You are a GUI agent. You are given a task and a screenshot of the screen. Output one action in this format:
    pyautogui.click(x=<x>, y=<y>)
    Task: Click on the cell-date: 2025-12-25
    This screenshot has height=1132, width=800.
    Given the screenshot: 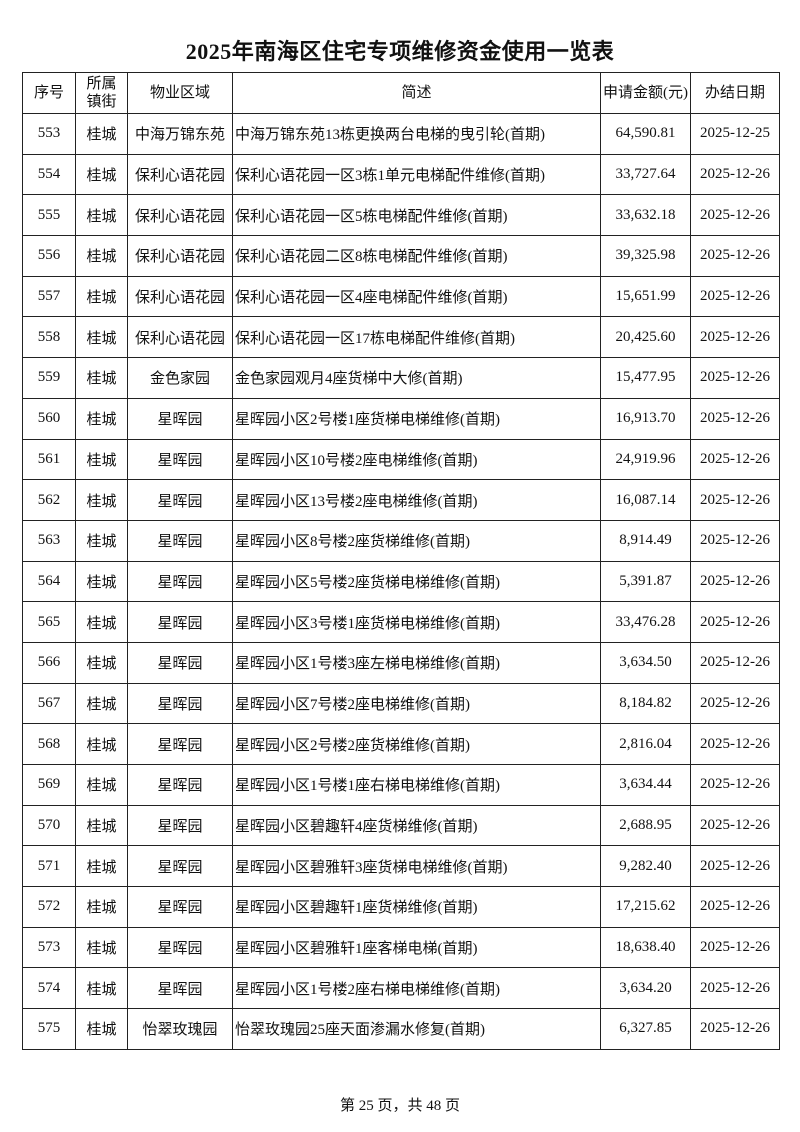 What is the action you would take?
    pyautogui.click(x=735, y=134)
    